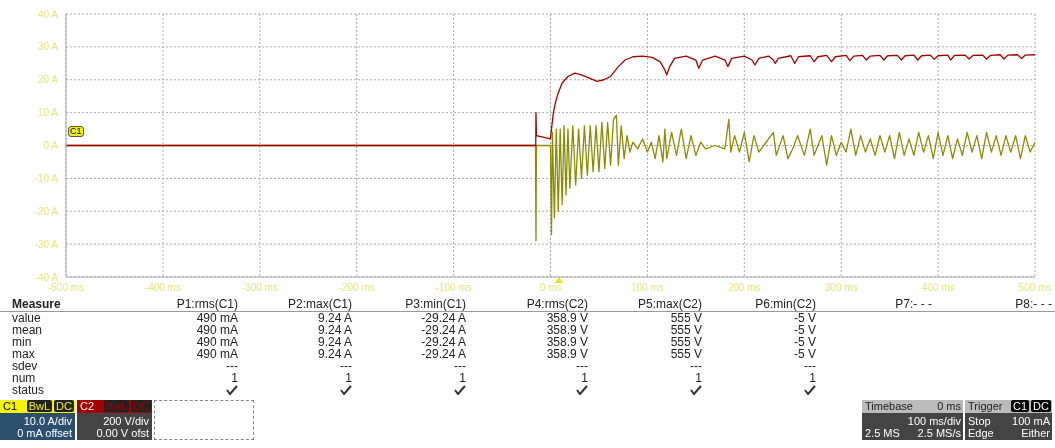  I want to click on text: sdev, so click(25, 366).